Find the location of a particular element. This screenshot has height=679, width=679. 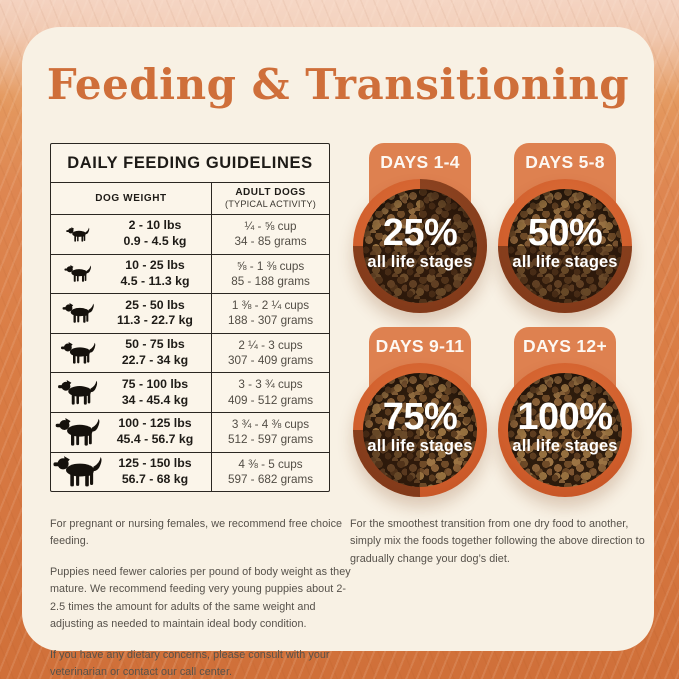

amount-grams: 597 - 682 grams is located at coordinates (270, 479).